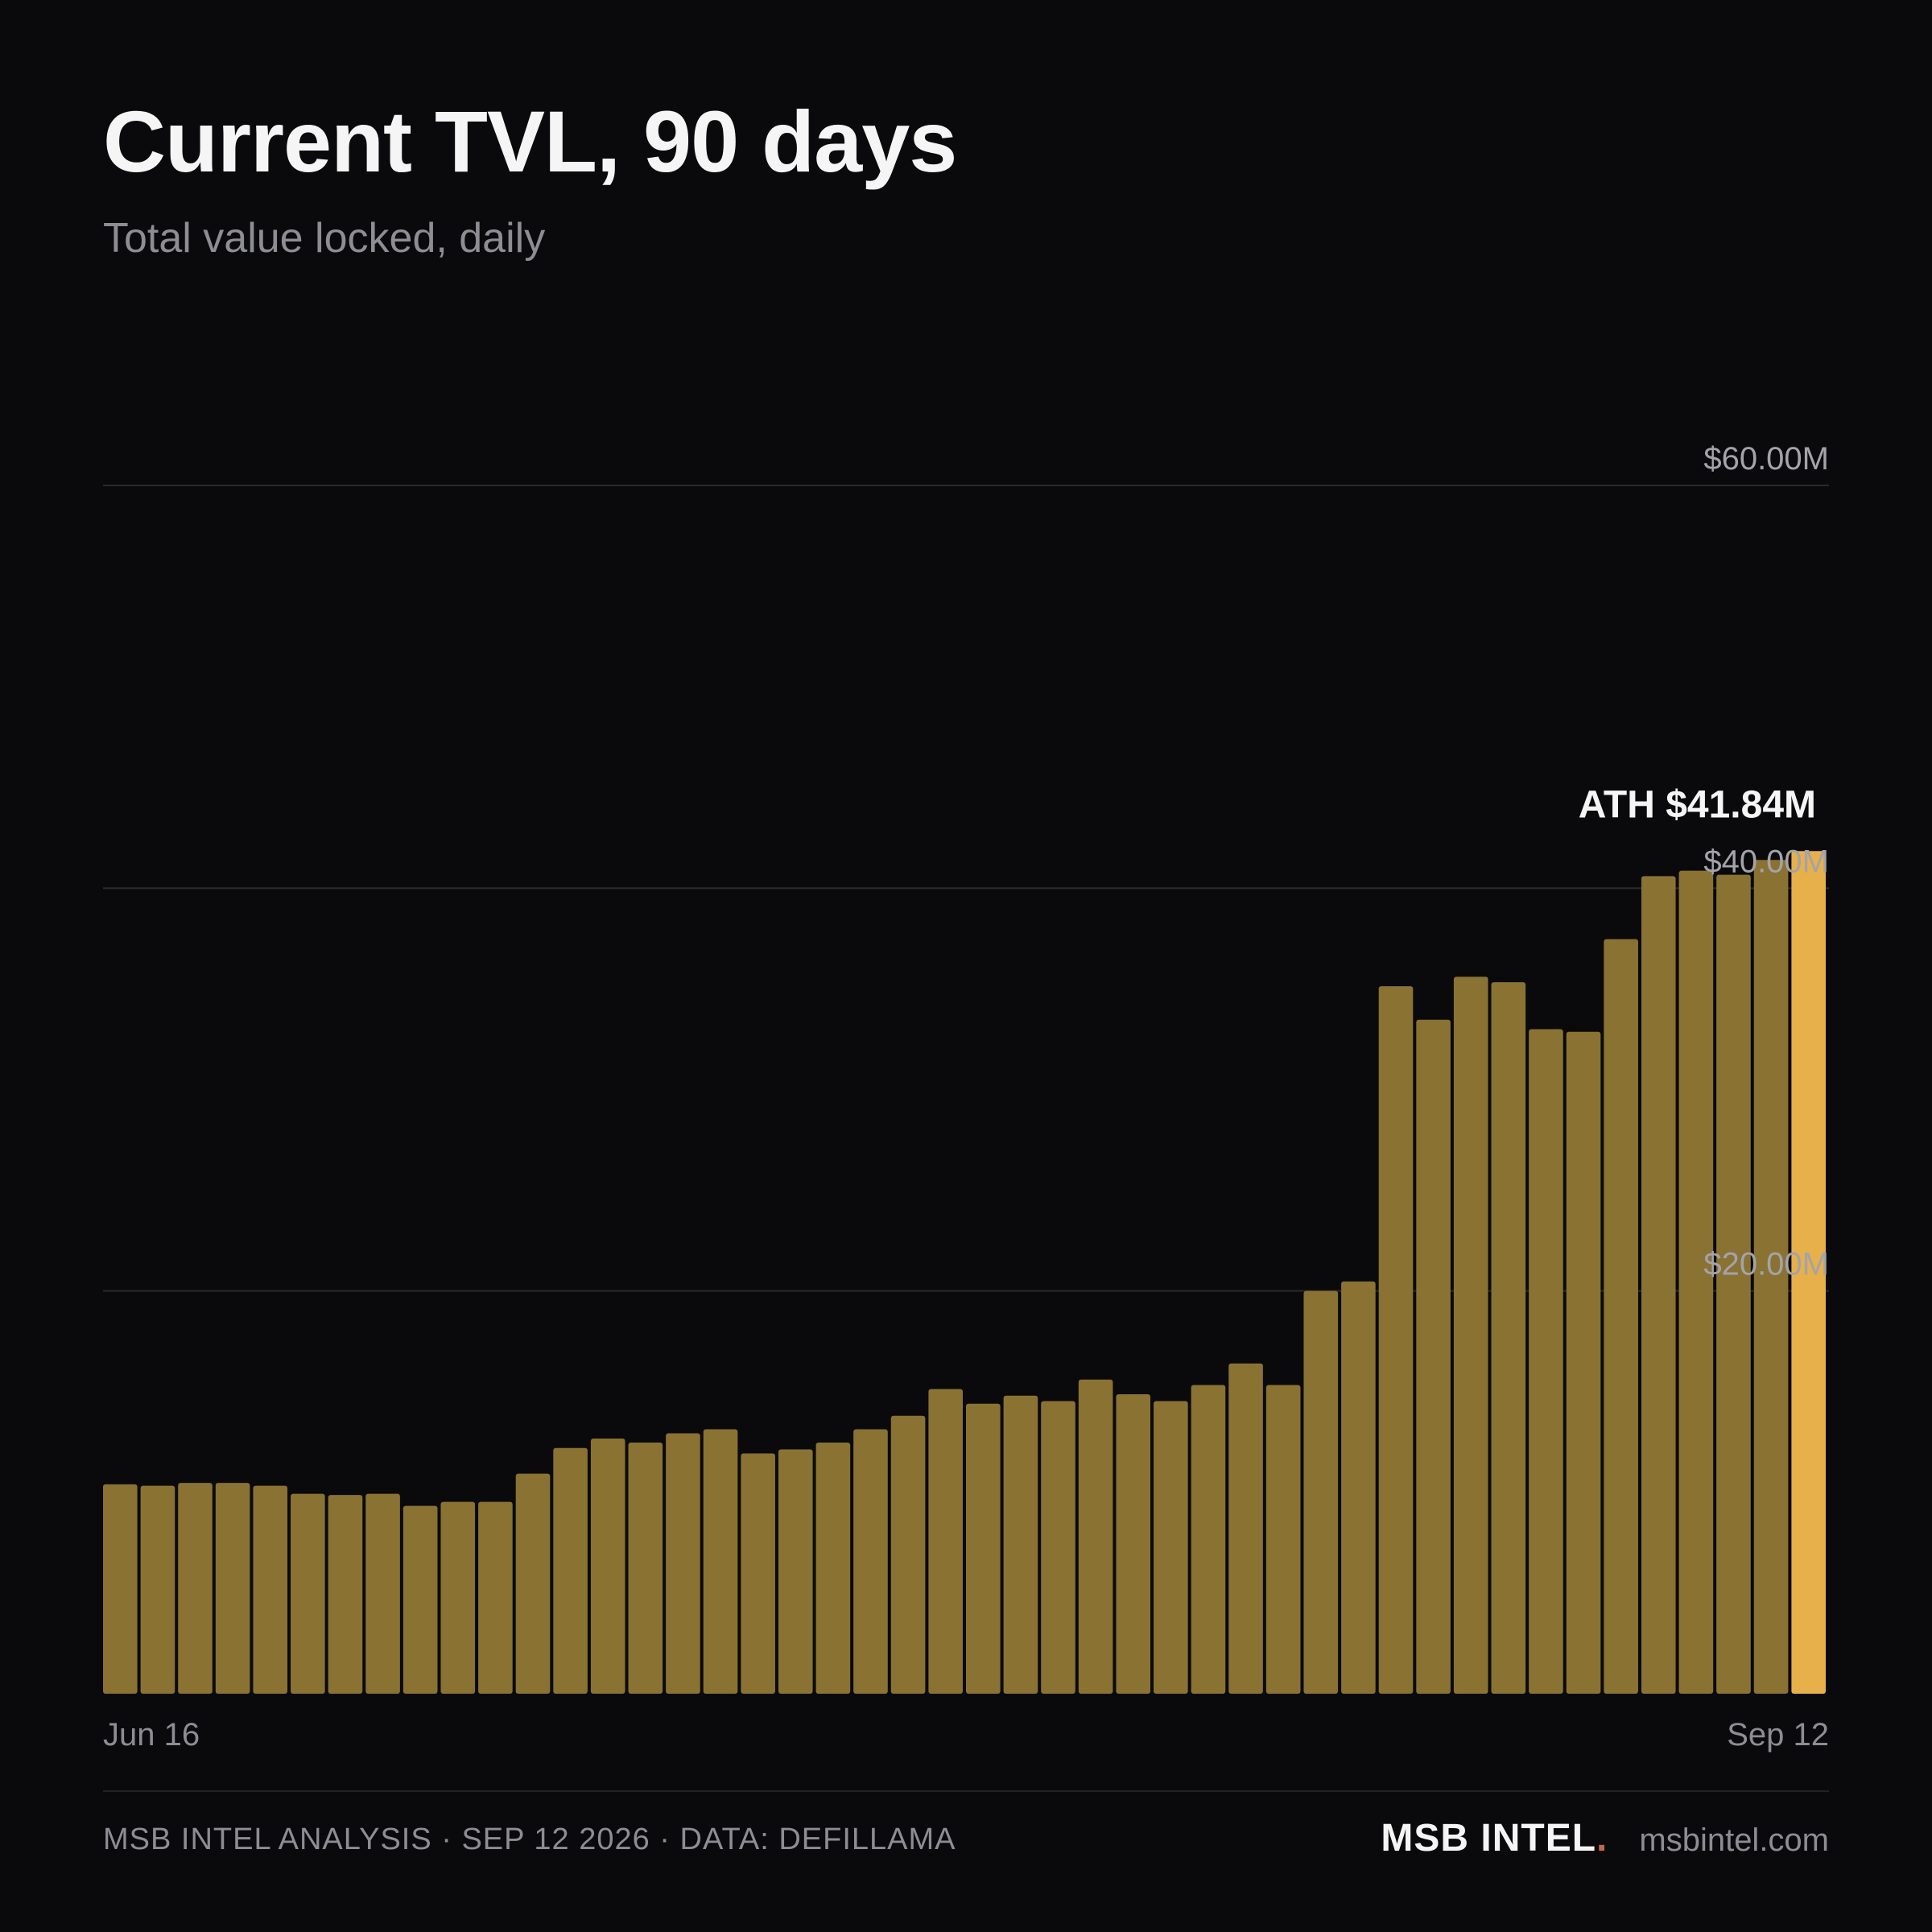 This screenshot has width=1932, height=1932. Describe the element at coordinates (324, 238) in the screenshot. I see `chart-subtitle: Total value locked, daily` at that location.